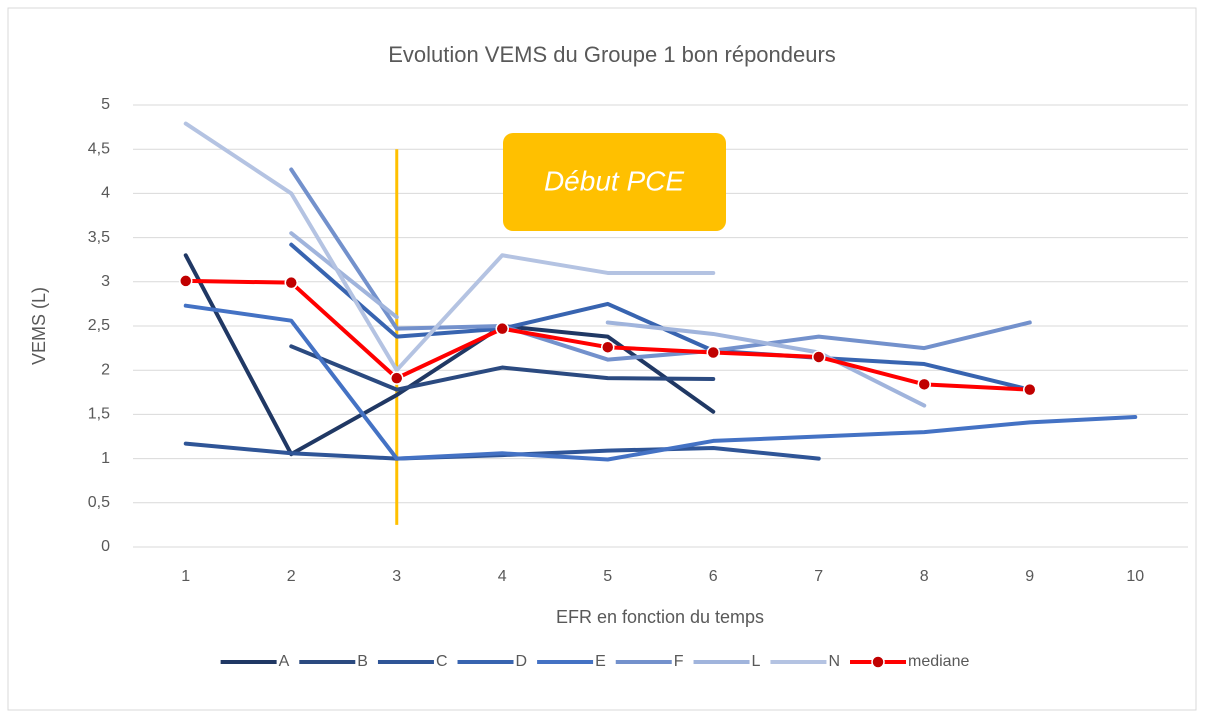 The image size is (1206, 720). I want to click on y-tick-label: 4, so click(105, 193).